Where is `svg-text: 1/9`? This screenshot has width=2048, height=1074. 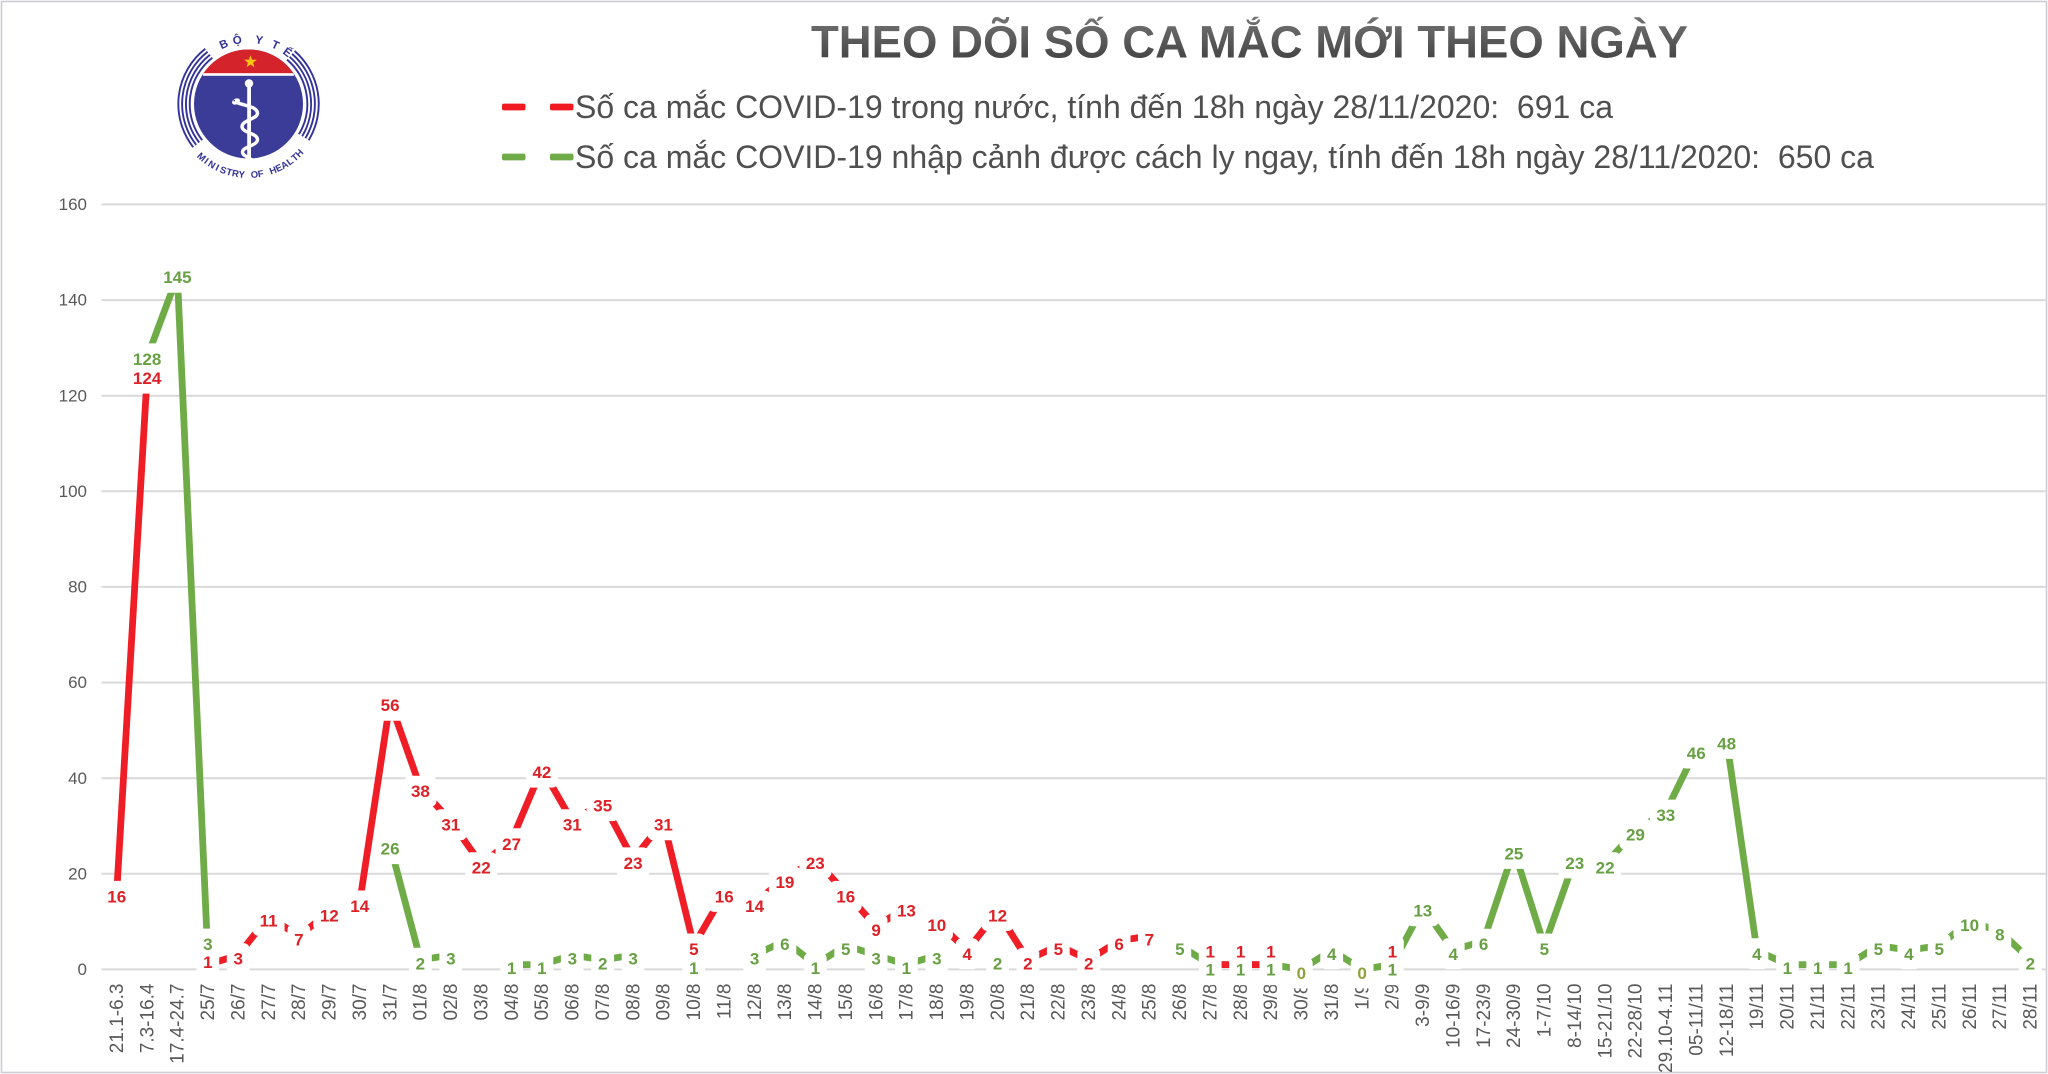
svg-text: 1/9 is located at coordinates (1362, 997).